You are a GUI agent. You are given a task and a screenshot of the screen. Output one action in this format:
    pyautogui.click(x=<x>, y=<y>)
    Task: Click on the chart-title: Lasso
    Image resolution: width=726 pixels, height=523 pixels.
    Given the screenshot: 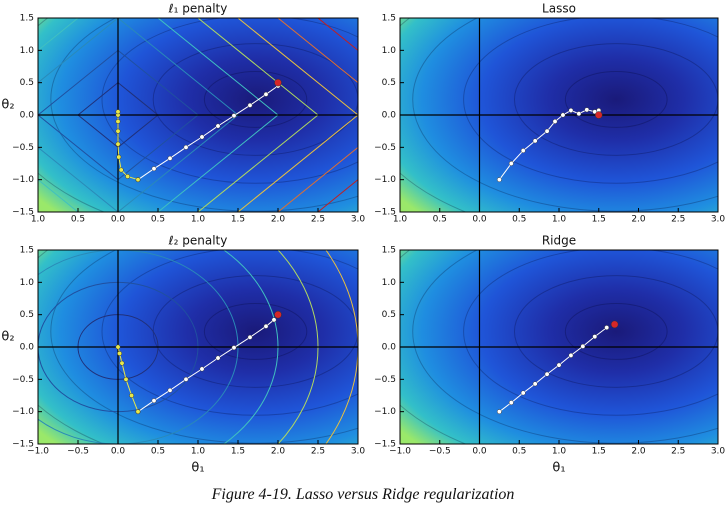 What is the action you would take?
    pyautogui.click(x=559, y=9)
    